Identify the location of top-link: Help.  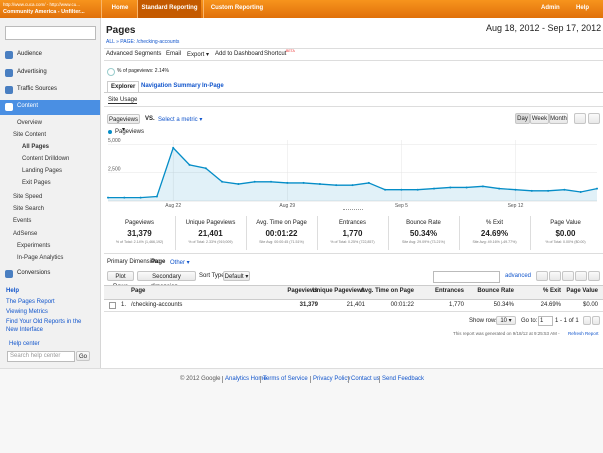
(583, 8).